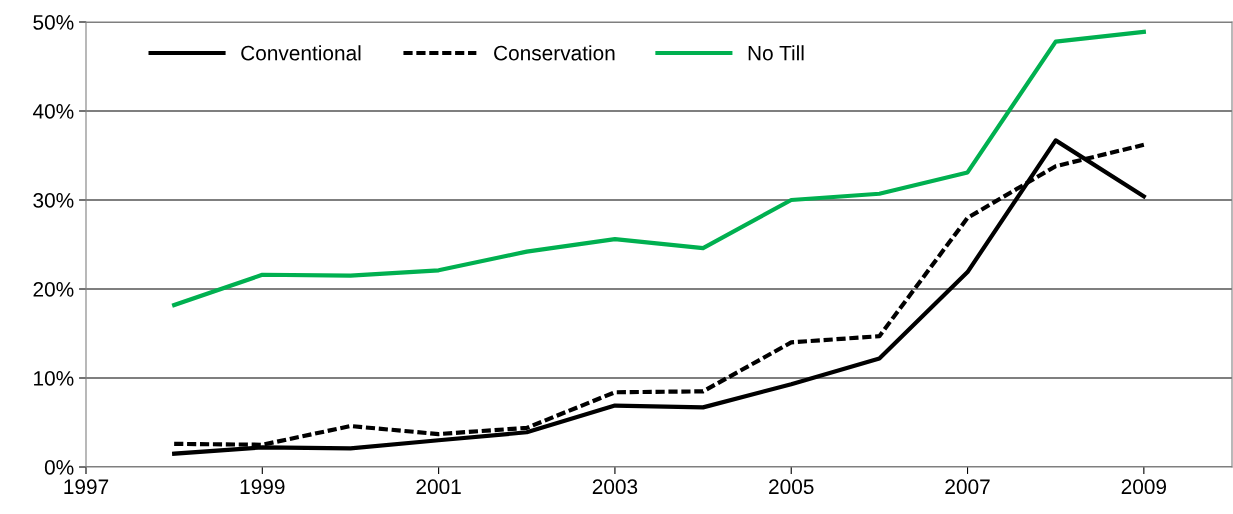  Describe the element at coordinates (1144, 487) in the screenshot. I see `x-tick-label: 2009` at that location.